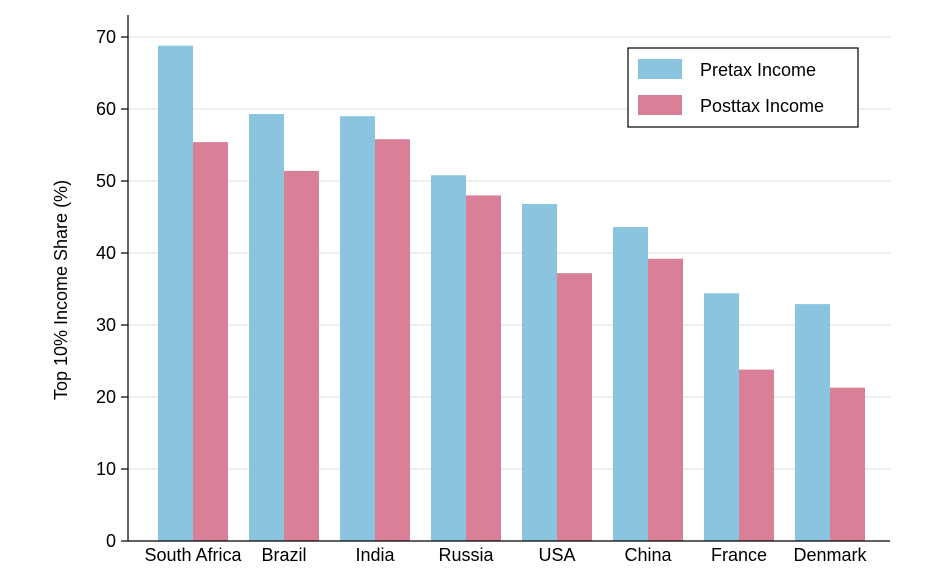 Image resolution: width=940 pixels, height=585 pixels. Describe the element at coordinates (648, 555) in the screenshot. I see `x-tick-label-china: China` at that location.